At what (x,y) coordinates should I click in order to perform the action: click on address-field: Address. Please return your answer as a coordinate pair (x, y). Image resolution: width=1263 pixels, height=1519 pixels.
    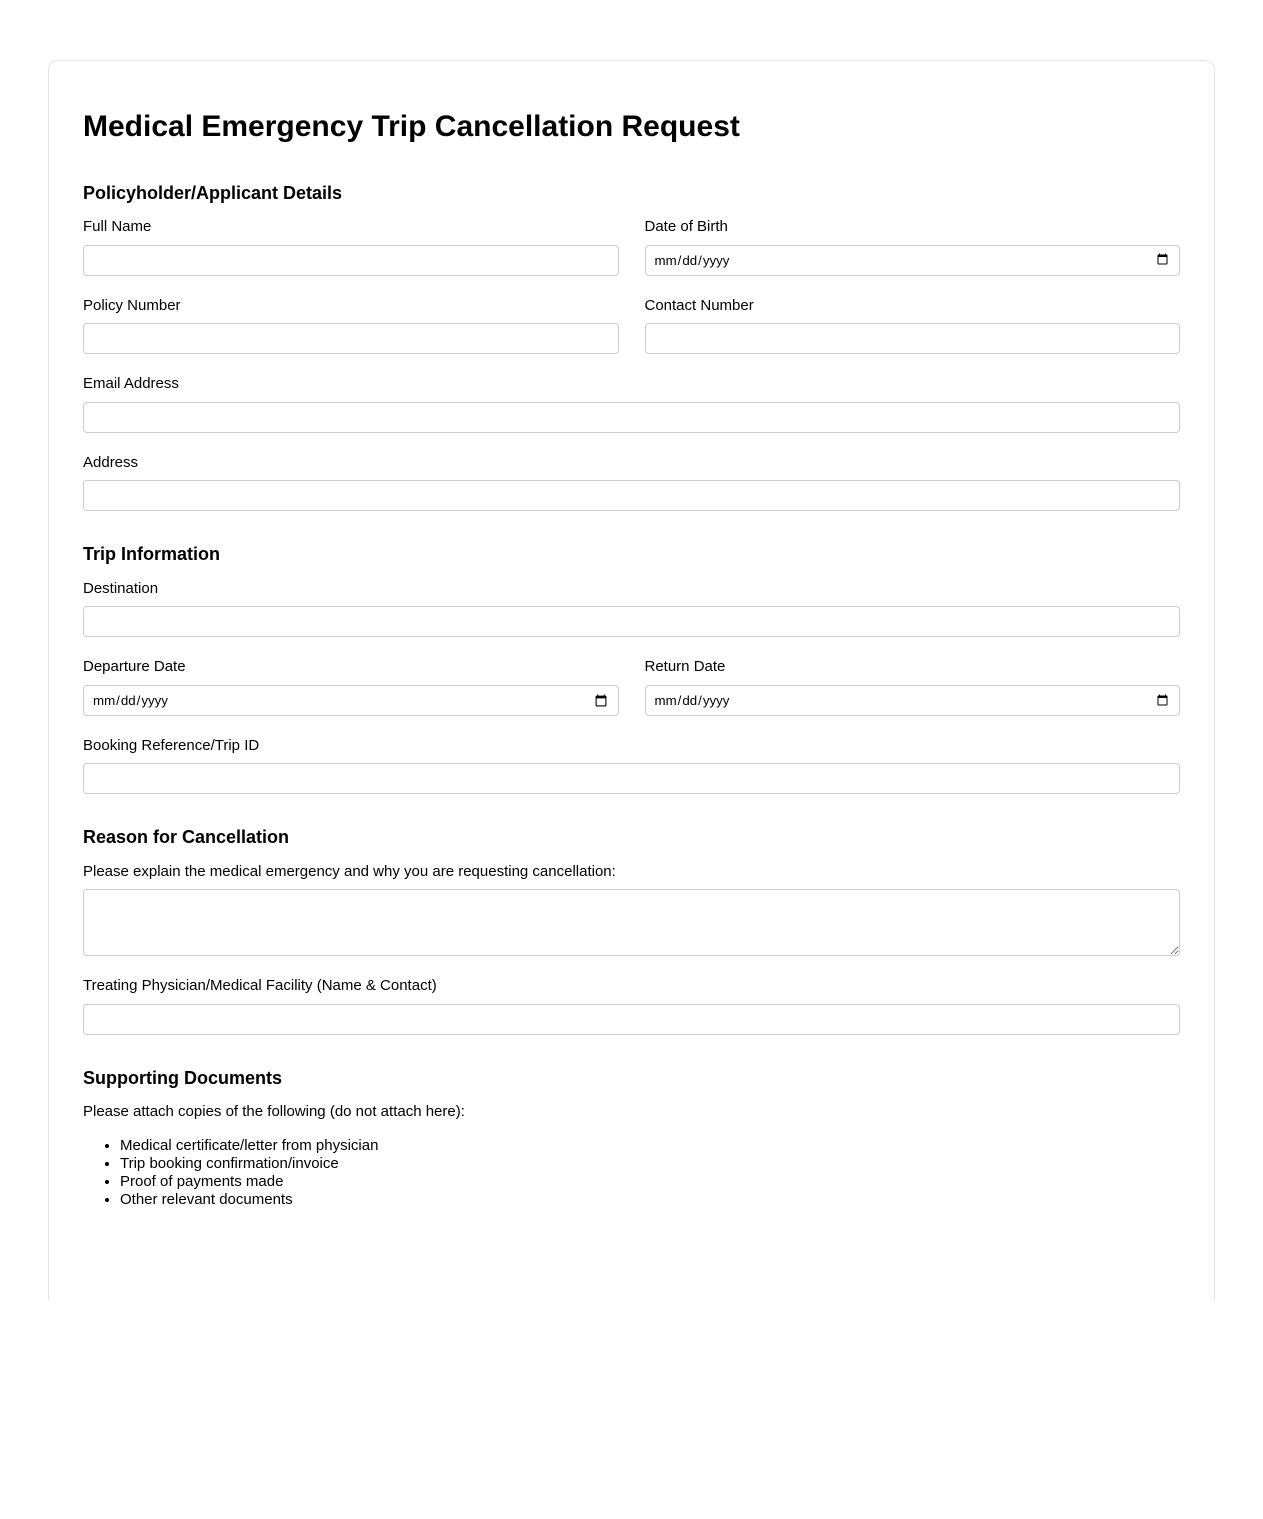
    Looking at the image, I should click on (631, 482).